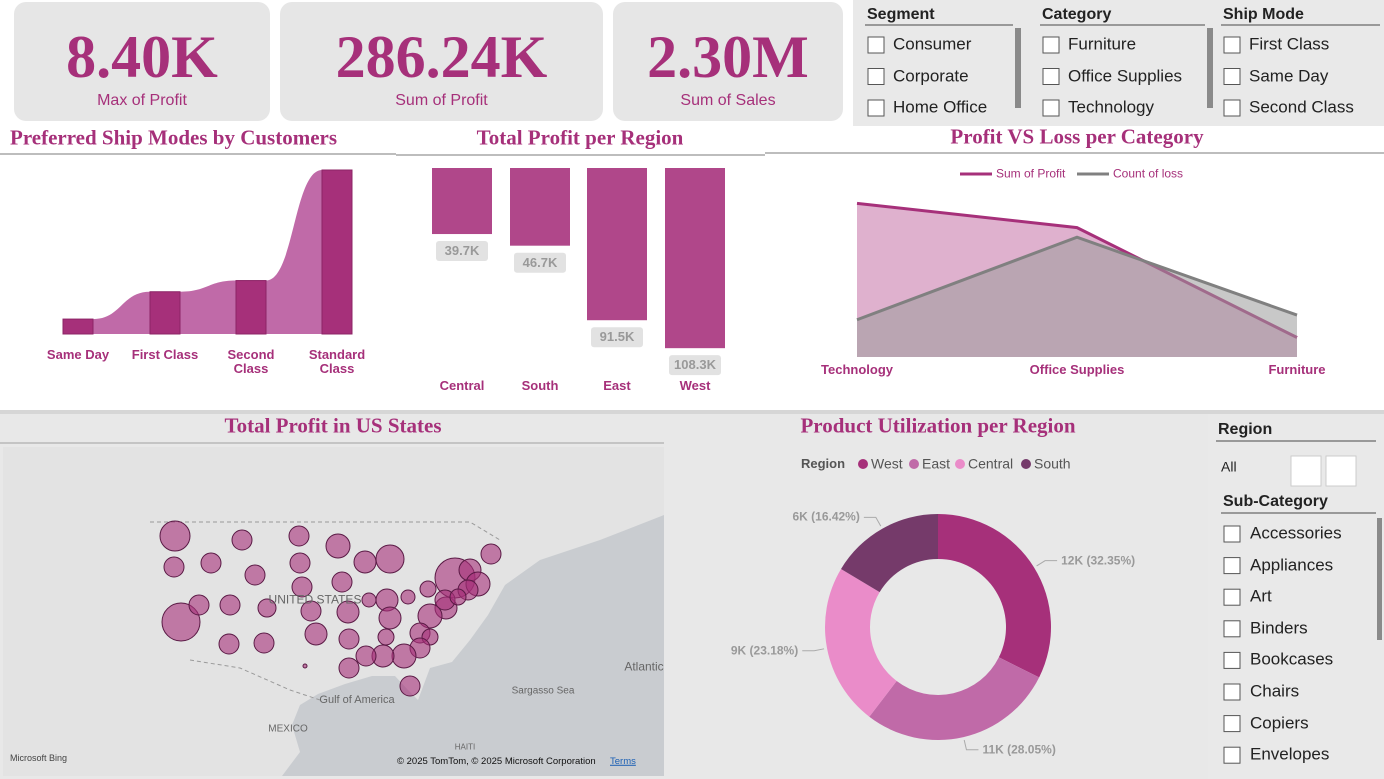 This screenshot has height=779, width=1384. What do you see at coordinates (1289, 44) in the screenshot?
I see `slicer-item: First Class` at bounding box center [1289, 44].